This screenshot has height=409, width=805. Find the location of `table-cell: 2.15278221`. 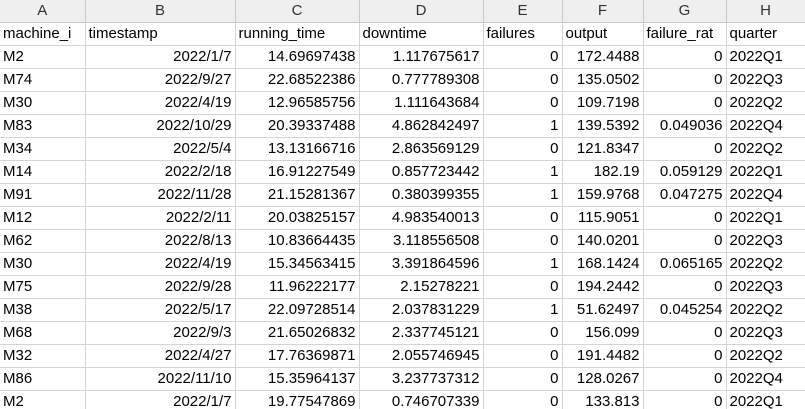

table-cell: 2.15278221 is located at coordinates (421, 287).